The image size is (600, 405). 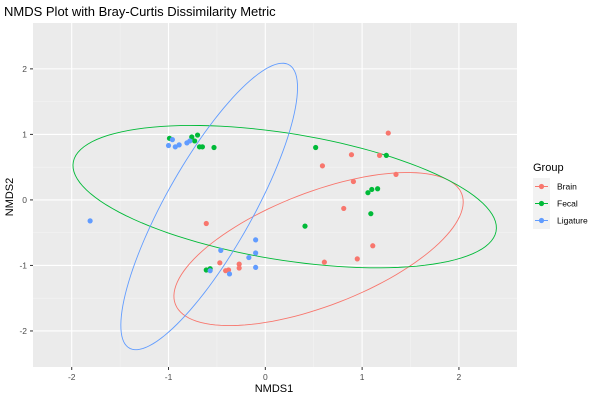 What do you see at coordinates (567, 204) in the screenshot?
I see `legend-label: Fecal` at bounding box center [567, 204].